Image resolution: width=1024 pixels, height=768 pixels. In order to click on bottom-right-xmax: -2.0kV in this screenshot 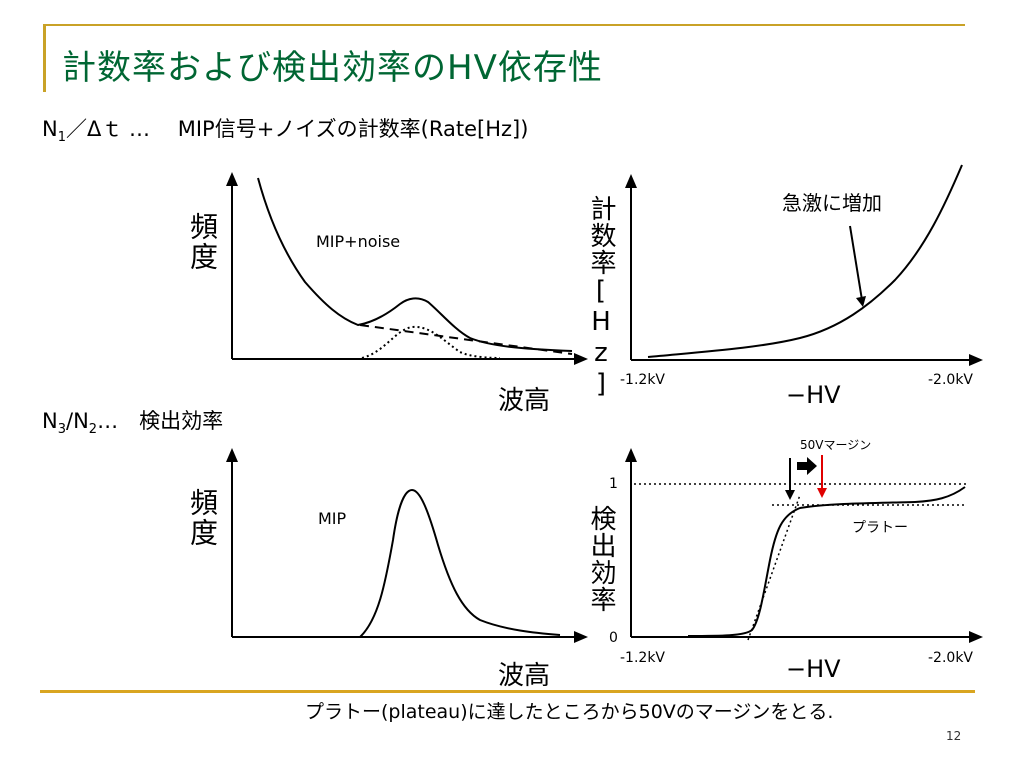, I will do `click(951, 658)`.